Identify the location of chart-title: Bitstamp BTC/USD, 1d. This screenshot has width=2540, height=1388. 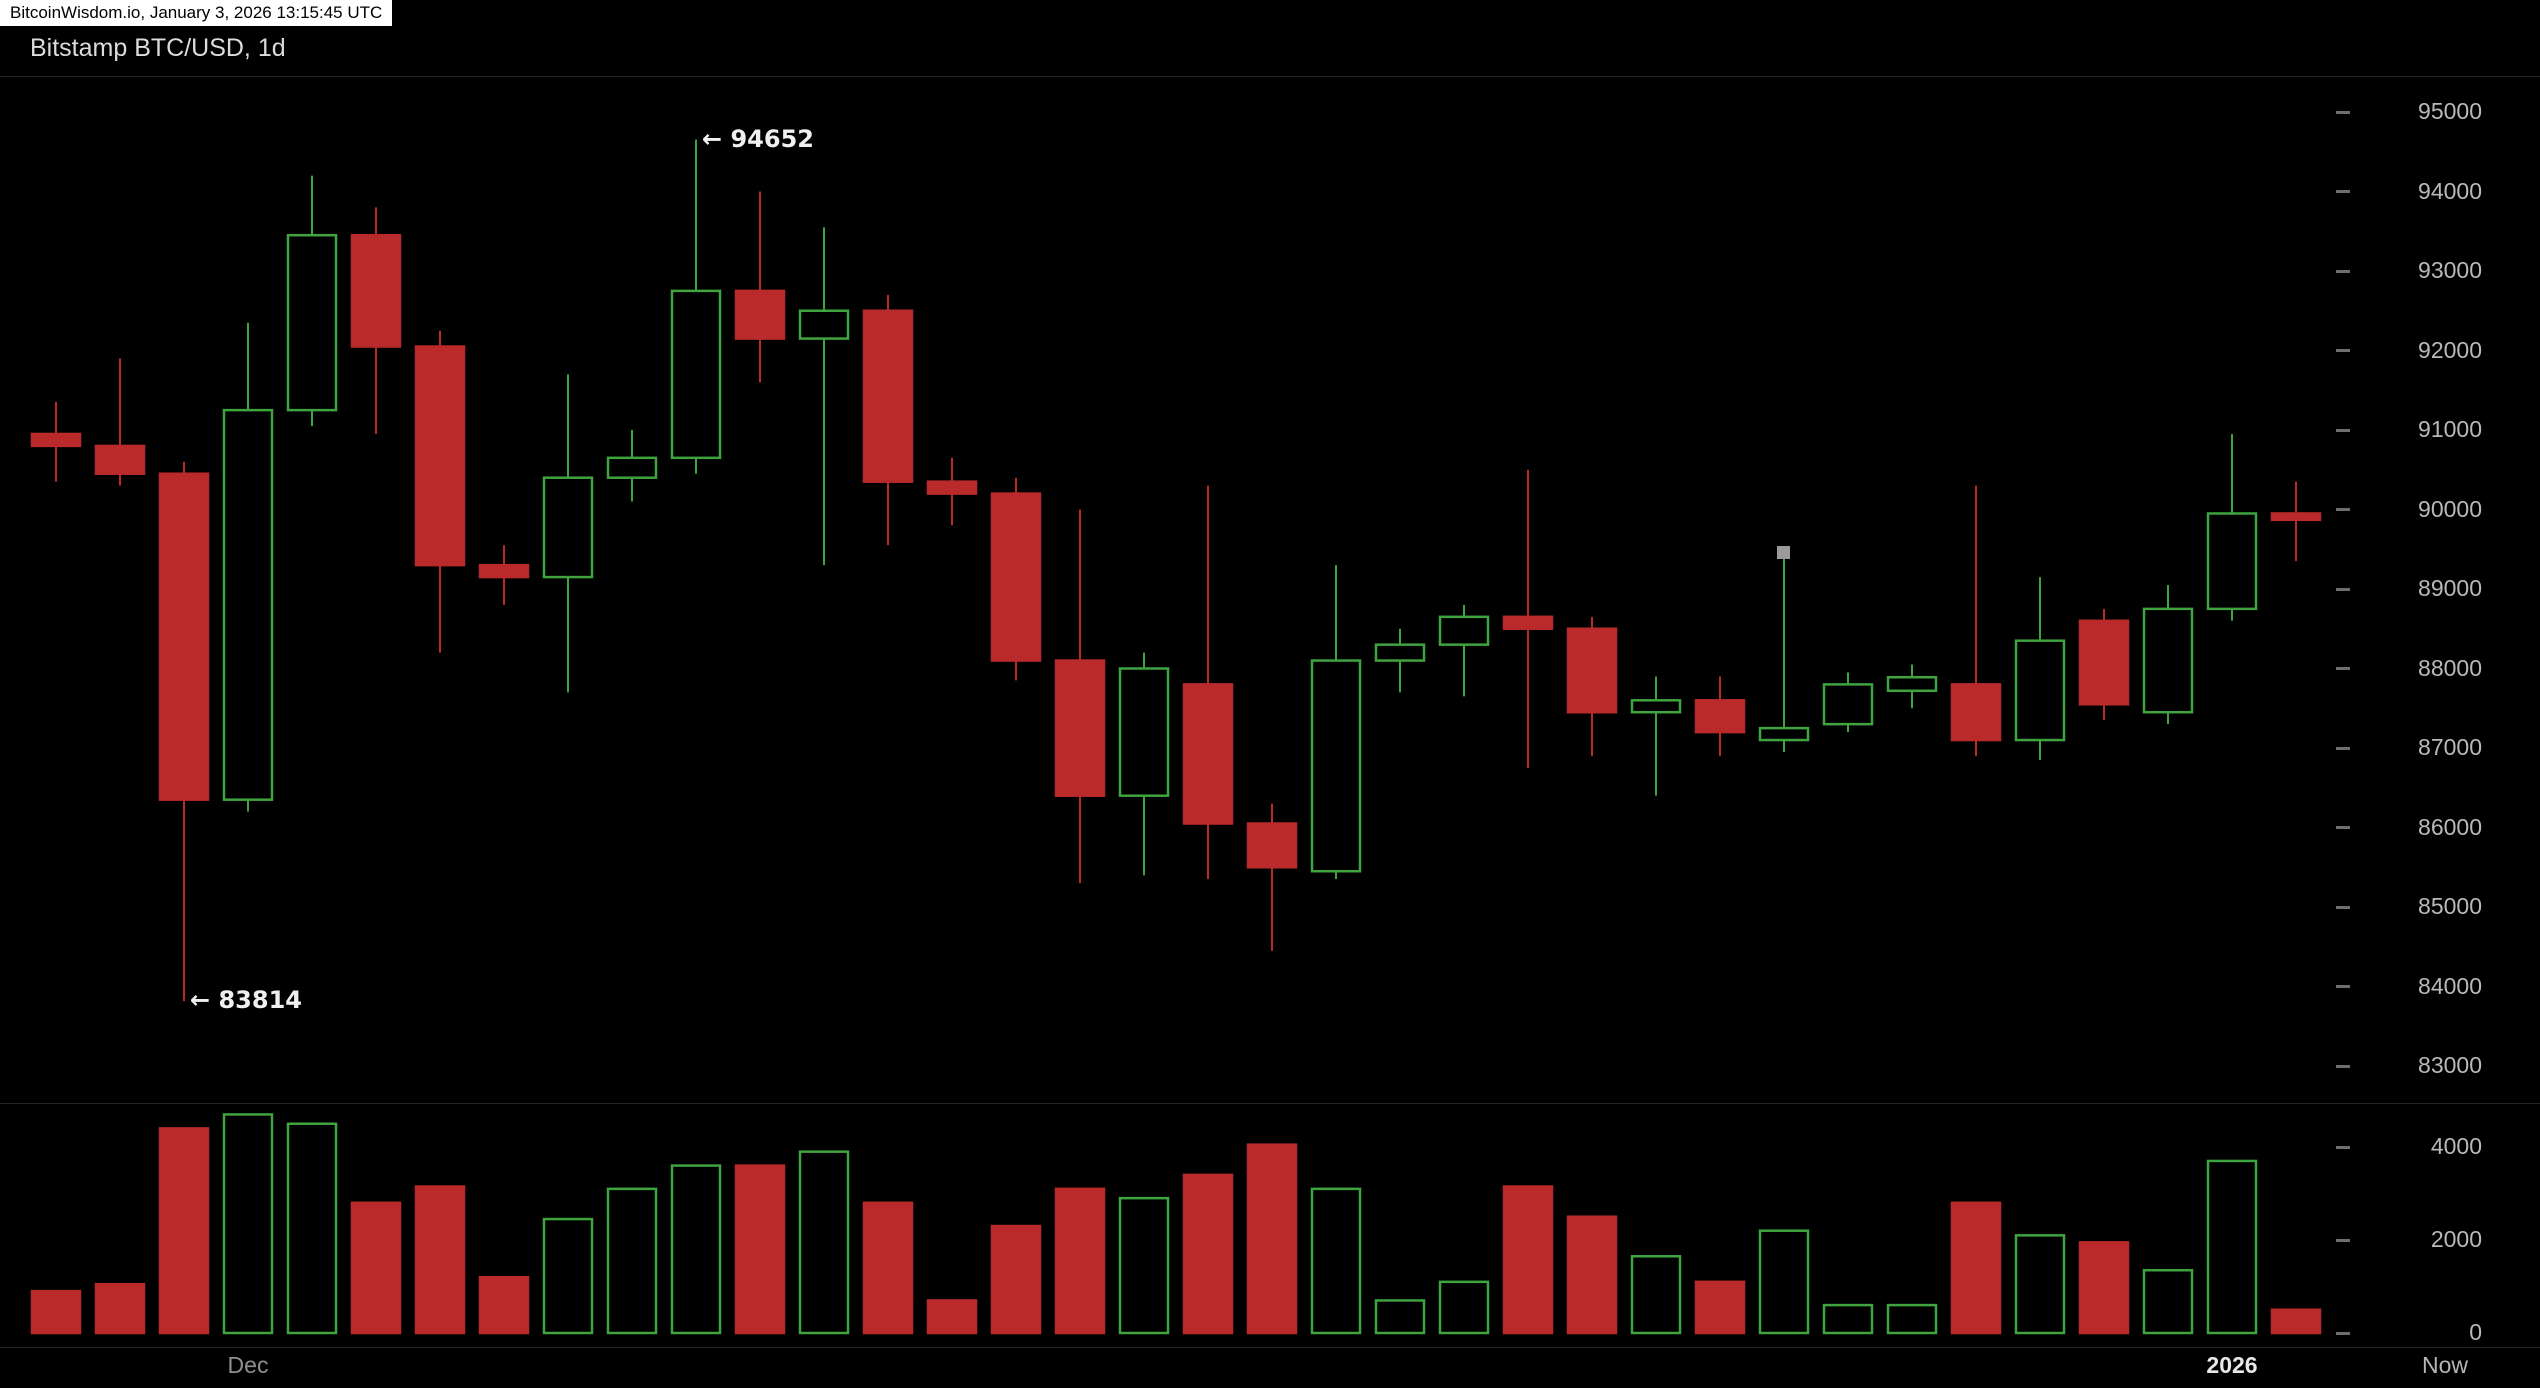
(158, 48).